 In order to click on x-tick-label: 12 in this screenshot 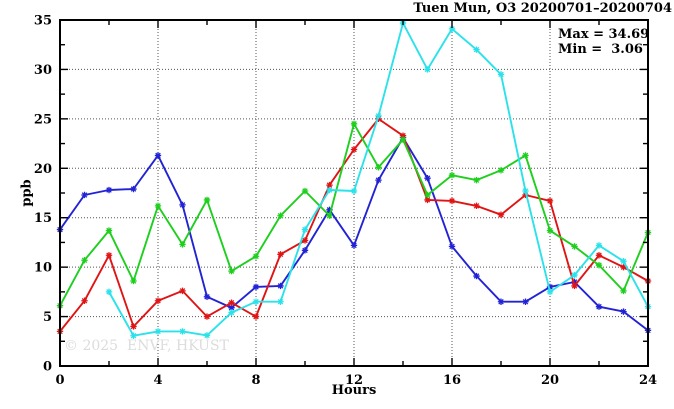, I will do `click(354, 380)`.